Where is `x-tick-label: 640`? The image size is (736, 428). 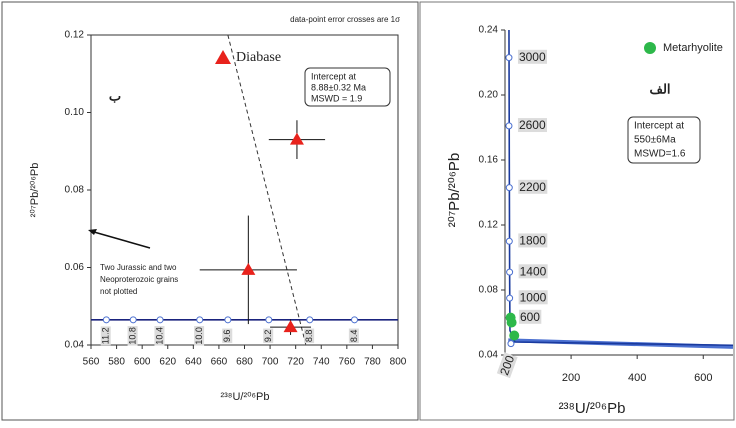 x-tick-label: 640 is located at coordinates (193, 362).